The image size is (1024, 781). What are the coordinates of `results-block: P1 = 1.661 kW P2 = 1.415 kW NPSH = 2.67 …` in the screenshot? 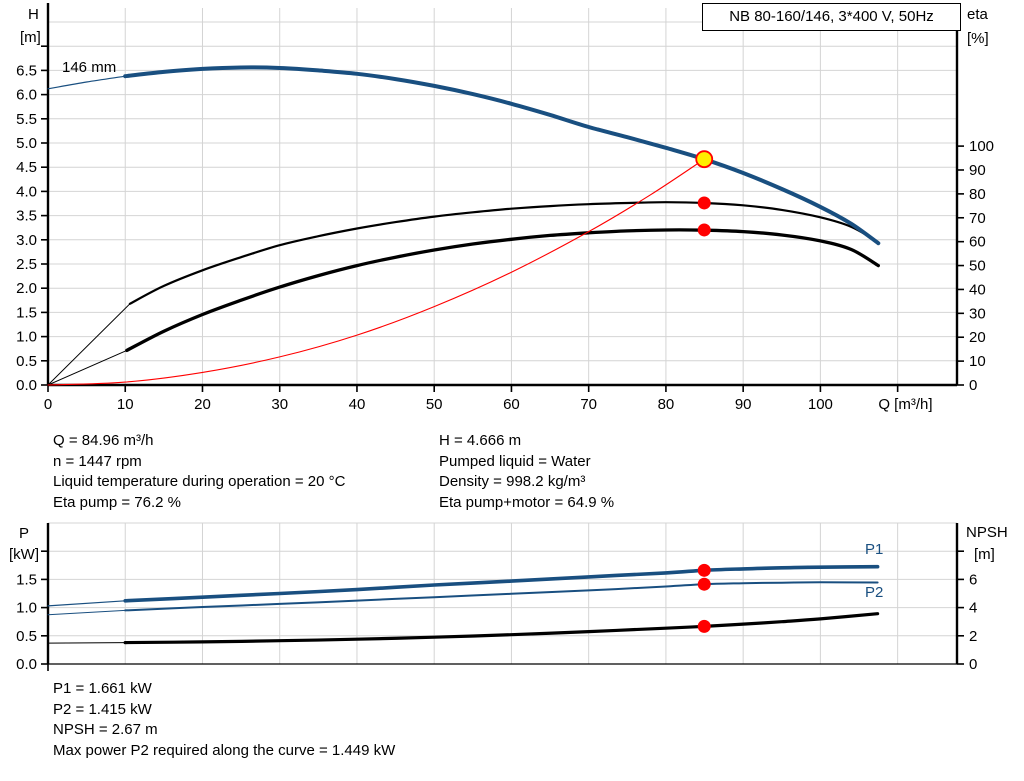 It's located at (224, 720).